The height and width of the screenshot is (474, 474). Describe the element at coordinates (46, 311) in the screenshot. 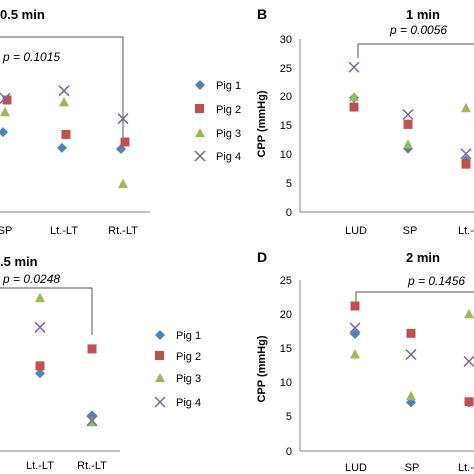

I see `panel-c-significance-bracket` at that location.